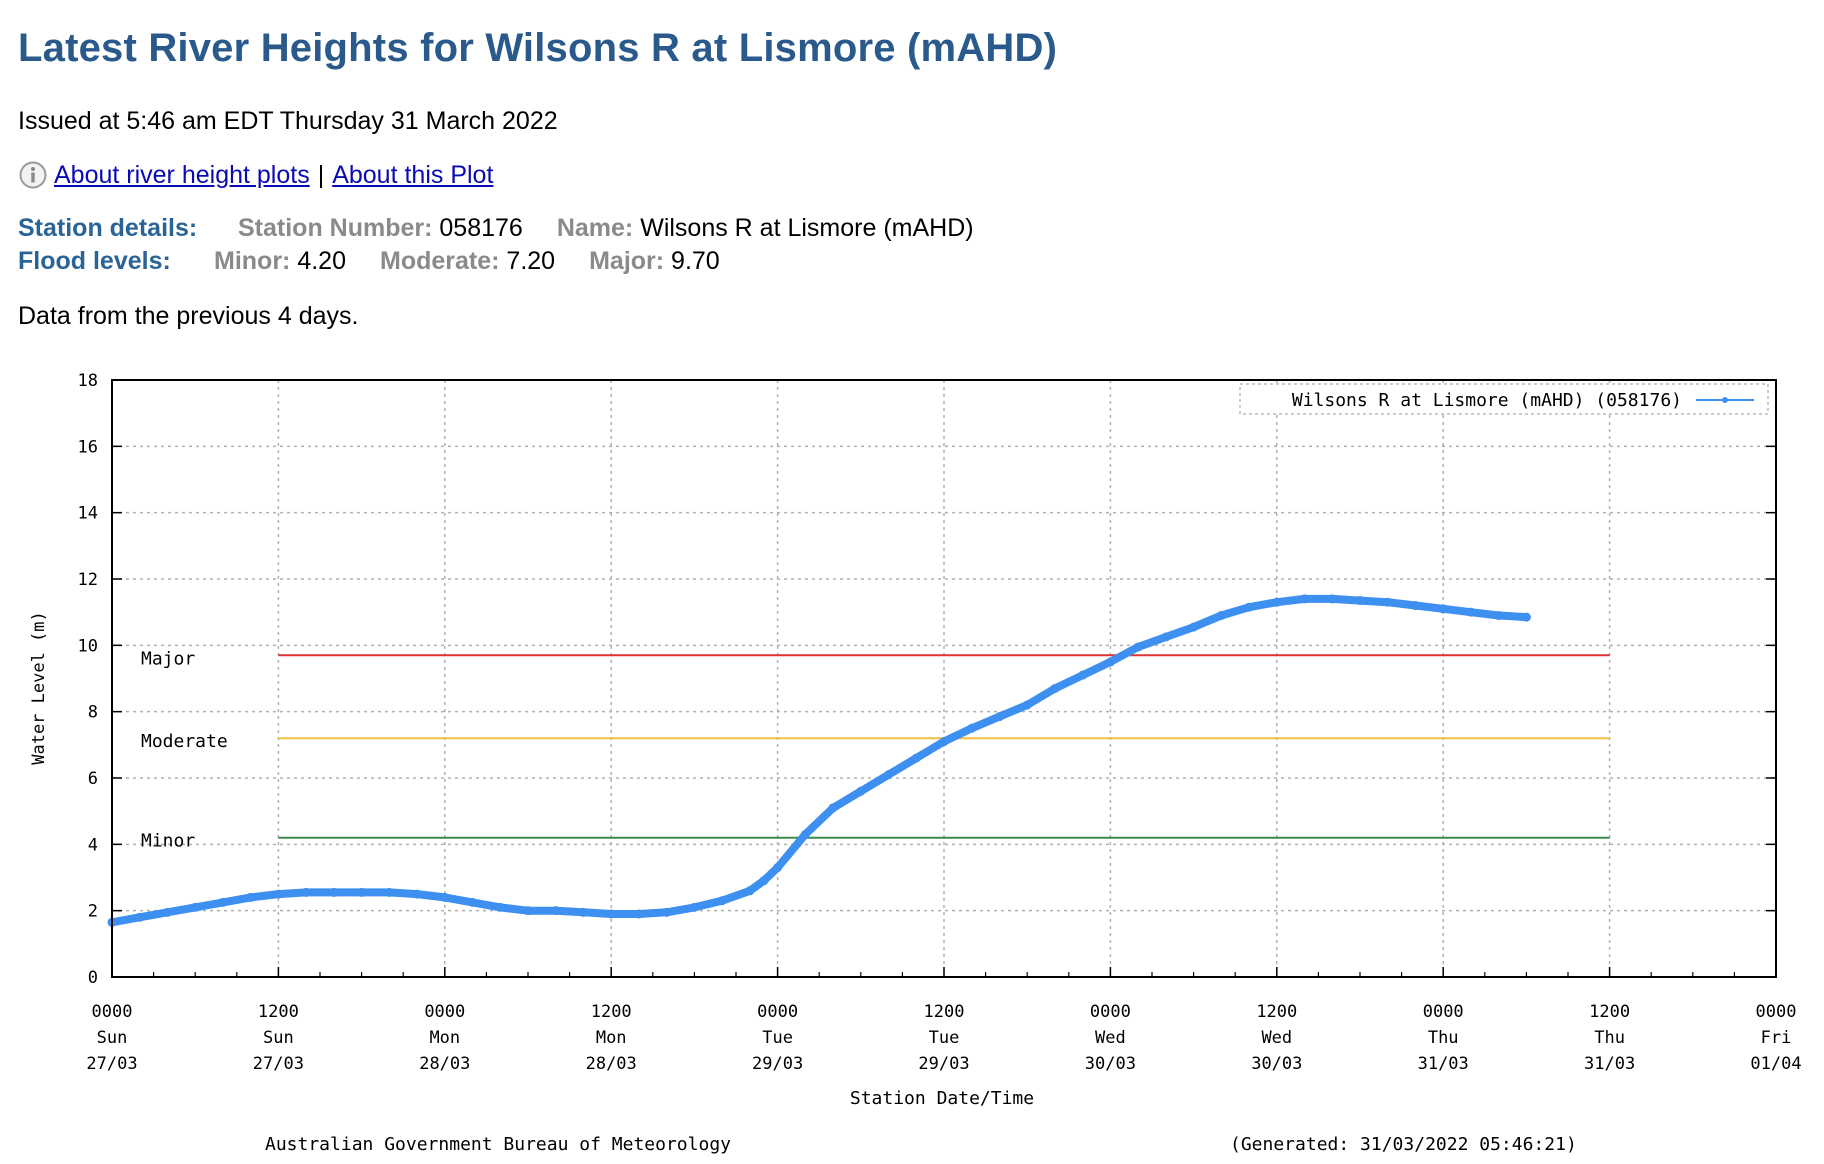  What do you see at coordinates (942, 1098) in the screenshot?
I see `x-axis-title: Station Date/Time` at bounding box center [942, 1098].